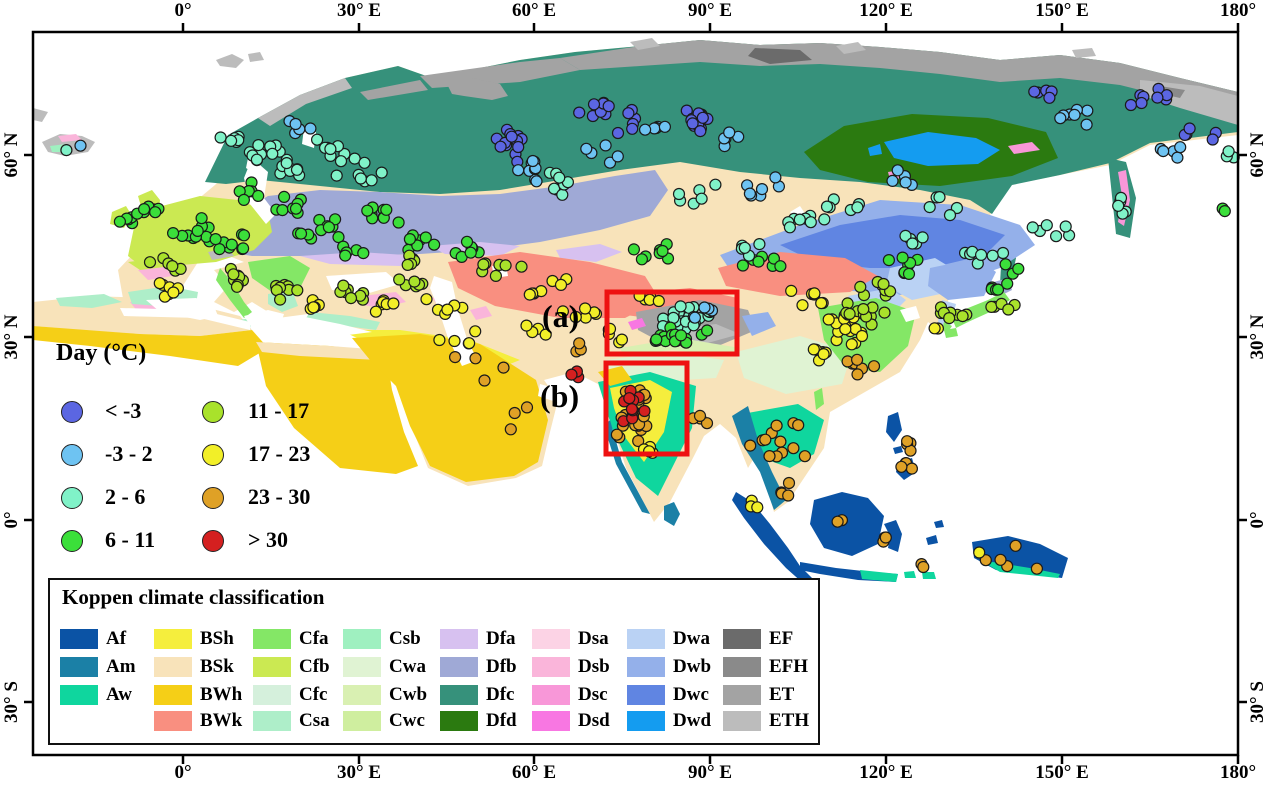 The width and height of the screenshot is (1270, 785). Describe the element at coordinates (125, 496) in the screenshot. I see `day-legend-label: 2 - 6` at that location.